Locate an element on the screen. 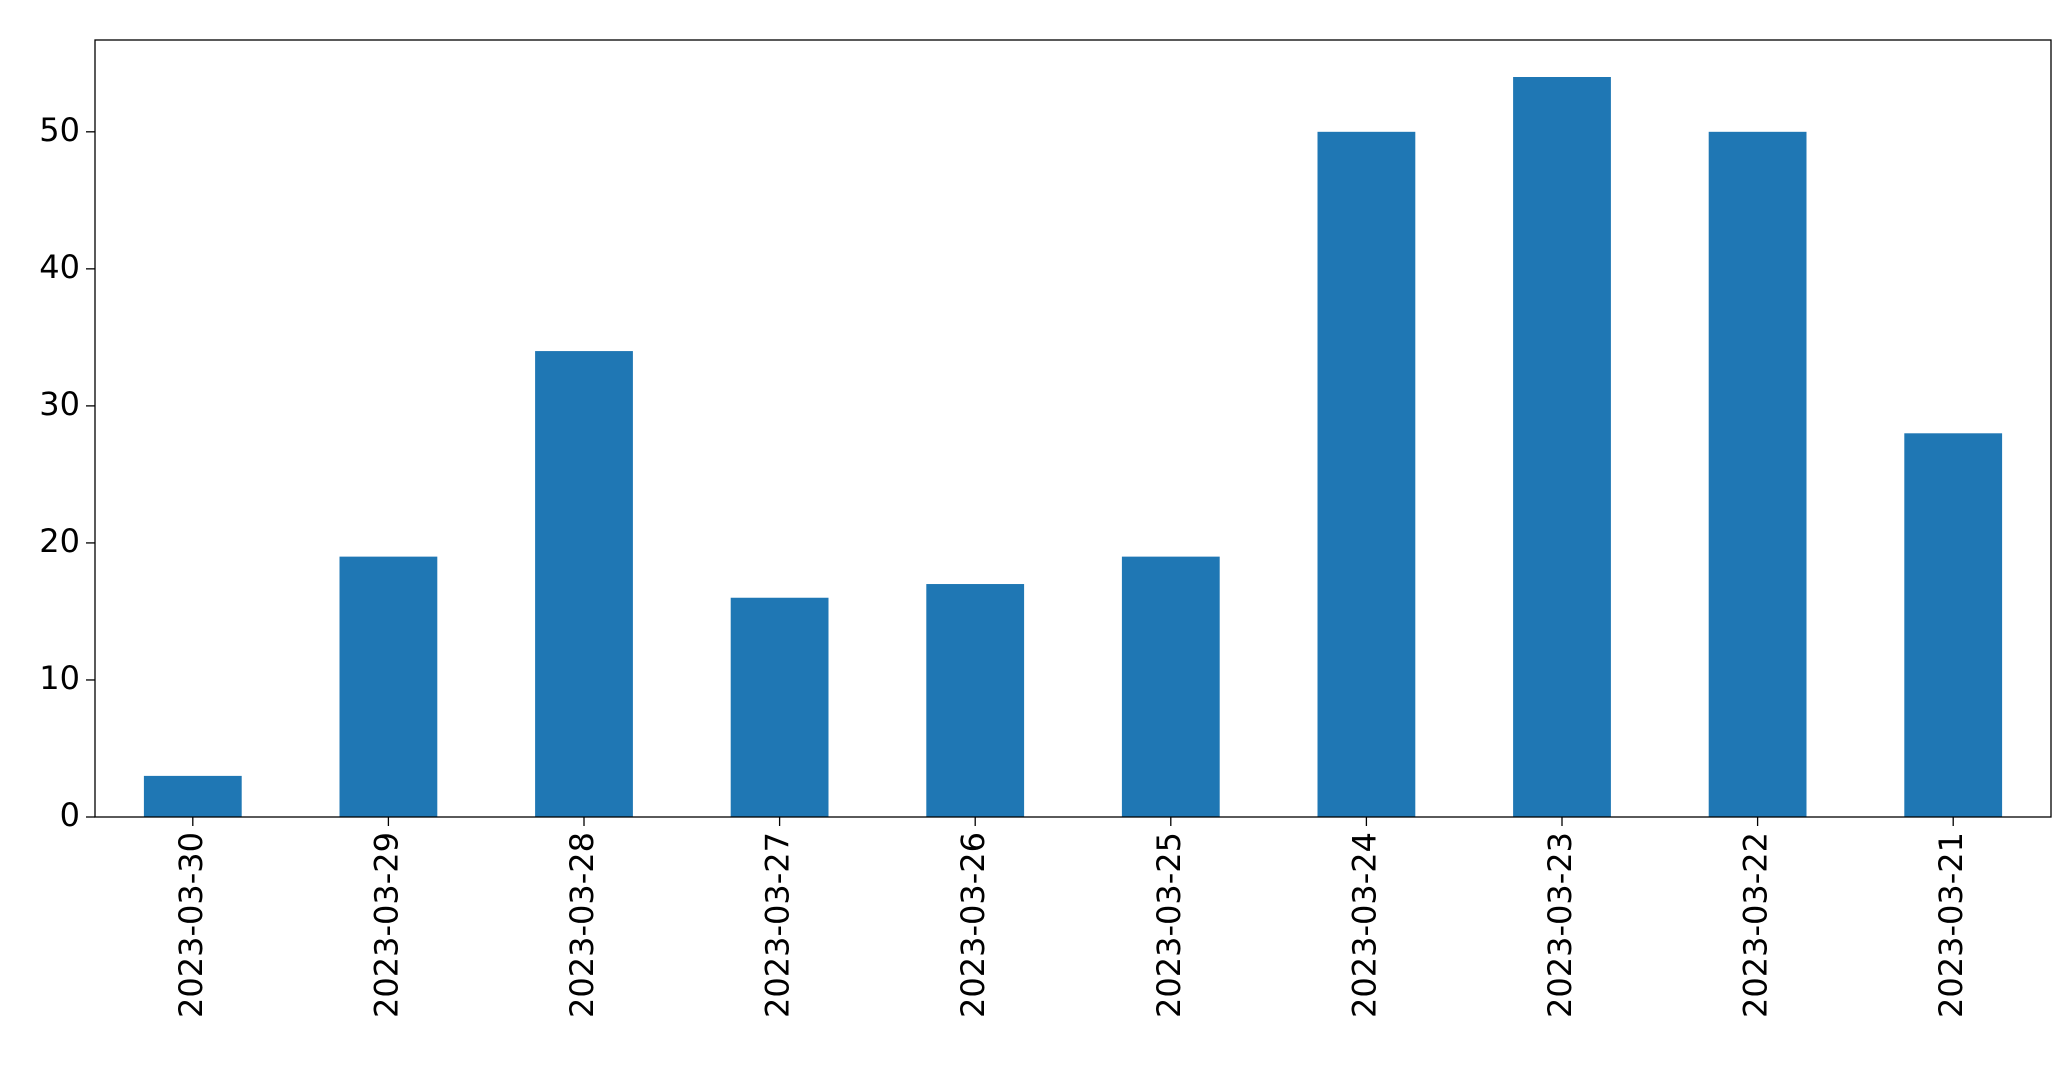  x-tick-label: 2023-03-26 is located at coordinates (973, 925).